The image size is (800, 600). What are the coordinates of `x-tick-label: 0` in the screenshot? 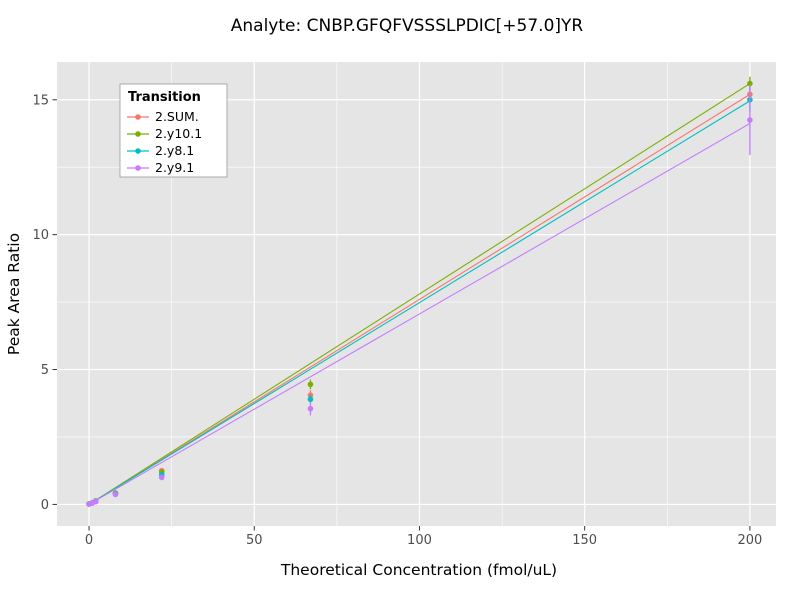 It's located at (89, 540).